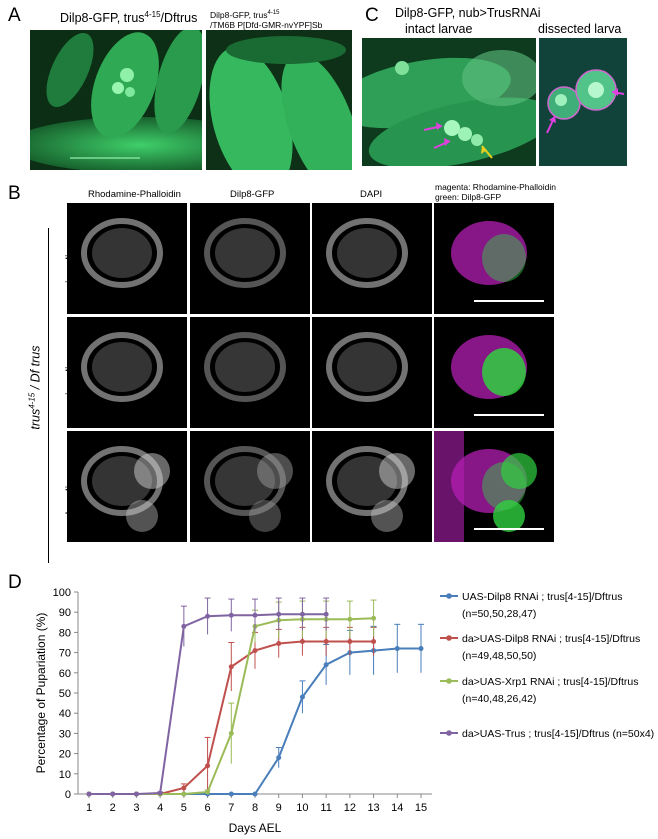 This screenshot has height=839, width=658. What do you see at coordinates (372, 258) in the screenshot?
I see `micrograph-r1-dapi` at bounding box center [372, 258].